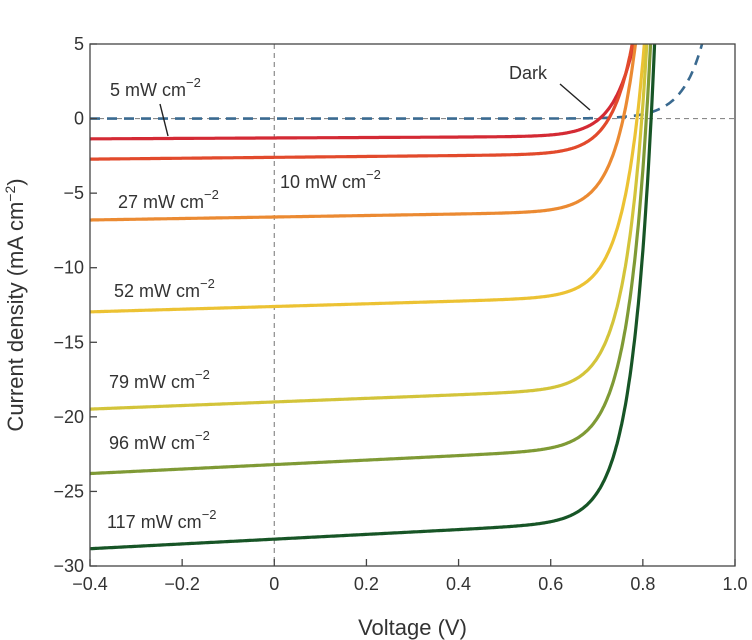 Image resolution: width=752 pixels, height=640 pixels. Describe the element at coordinates (274, 584) in the screenshot. I see `x-tick-label: 0` at that location.